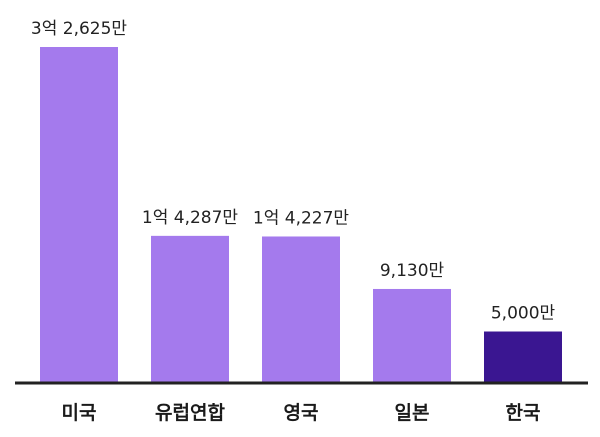 The width and height of the screenshot is (600, 437). What do you see at coordinates (190, 218) in the screenshot?
I see `data-label-2: 1억 4,287만` at bounding box center [190, 218].